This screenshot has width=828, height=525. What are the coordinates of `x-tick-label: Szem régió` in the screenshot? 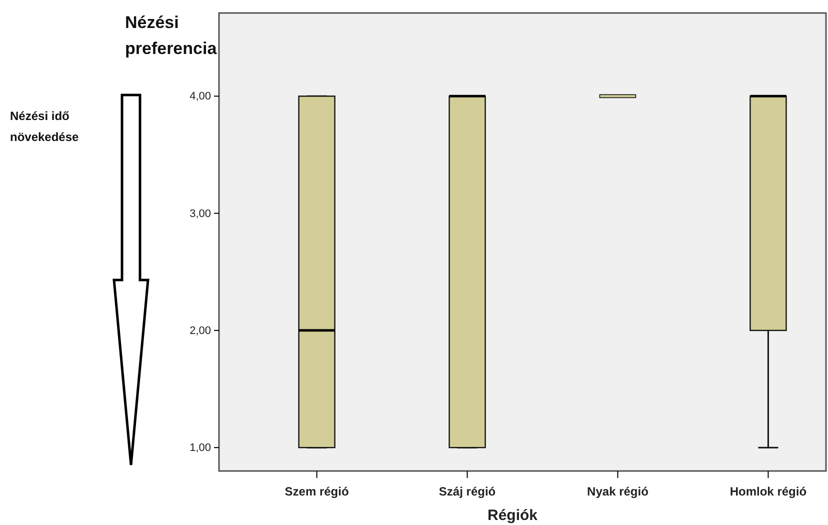 It's located at (316, 491).